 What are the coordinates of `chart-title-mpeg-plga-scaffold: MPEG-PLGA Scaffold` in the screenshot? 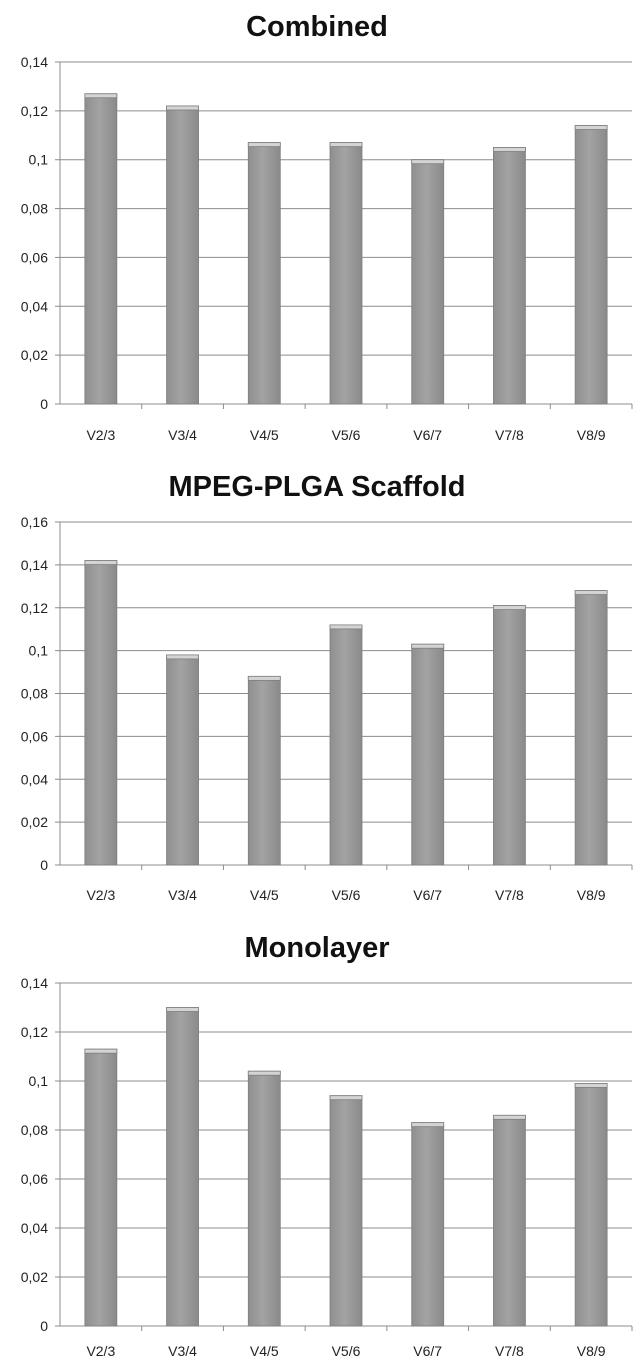 It's located at (317, 487).